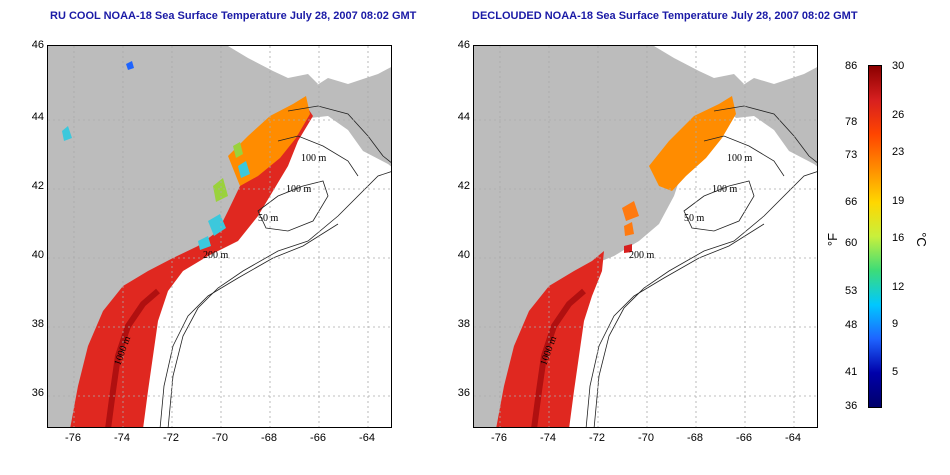 The height and width of the screenshot is (475, 950). What do you see at coordinates (851, 372) in the screenshot?
I see `colorbar-f-label: 41` at bounding box center [851, 372].